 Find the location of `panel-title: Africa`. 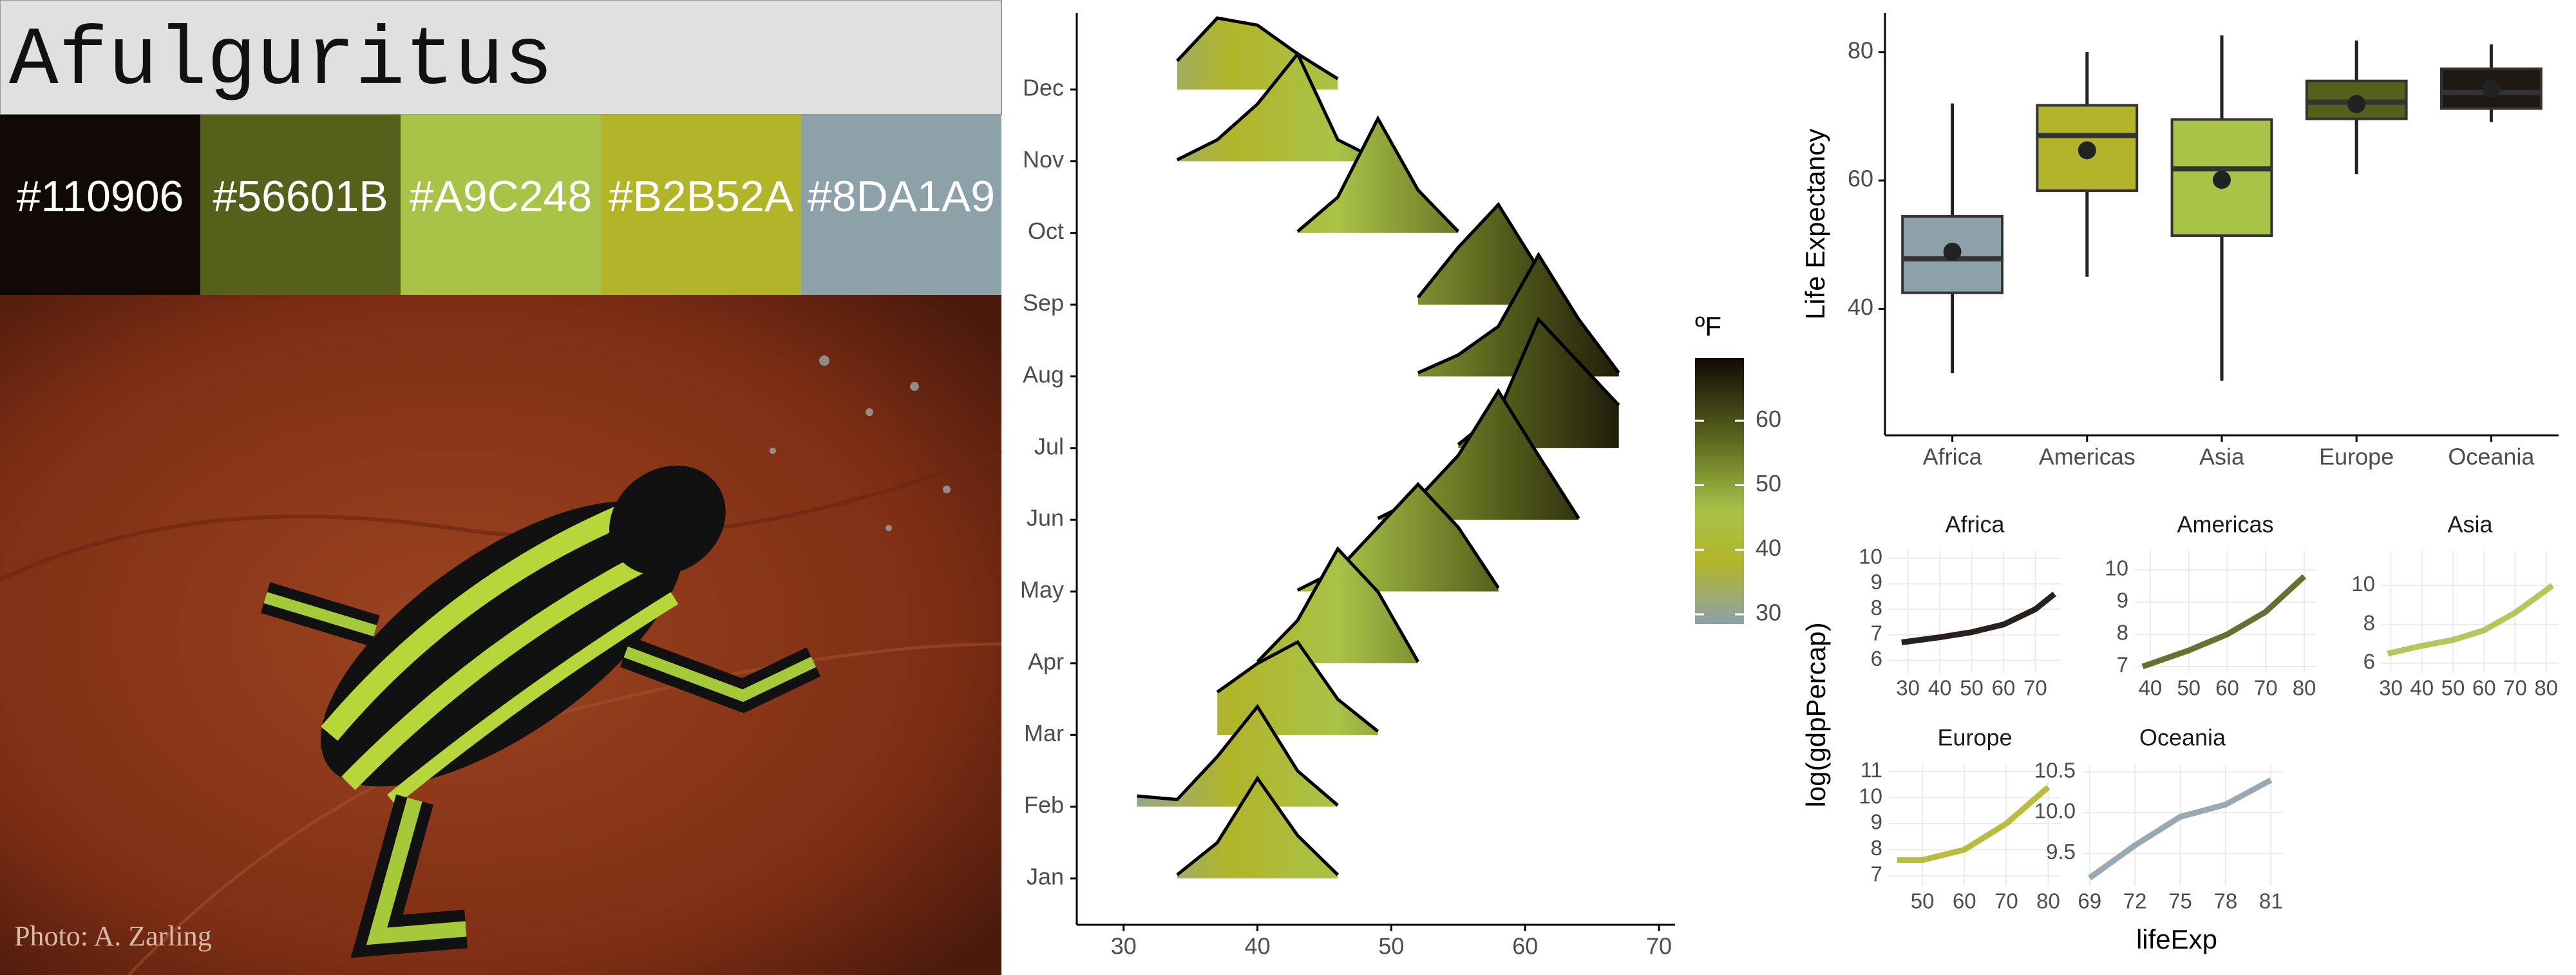

panel-title: Africa is located at coordinates (1975, 525).